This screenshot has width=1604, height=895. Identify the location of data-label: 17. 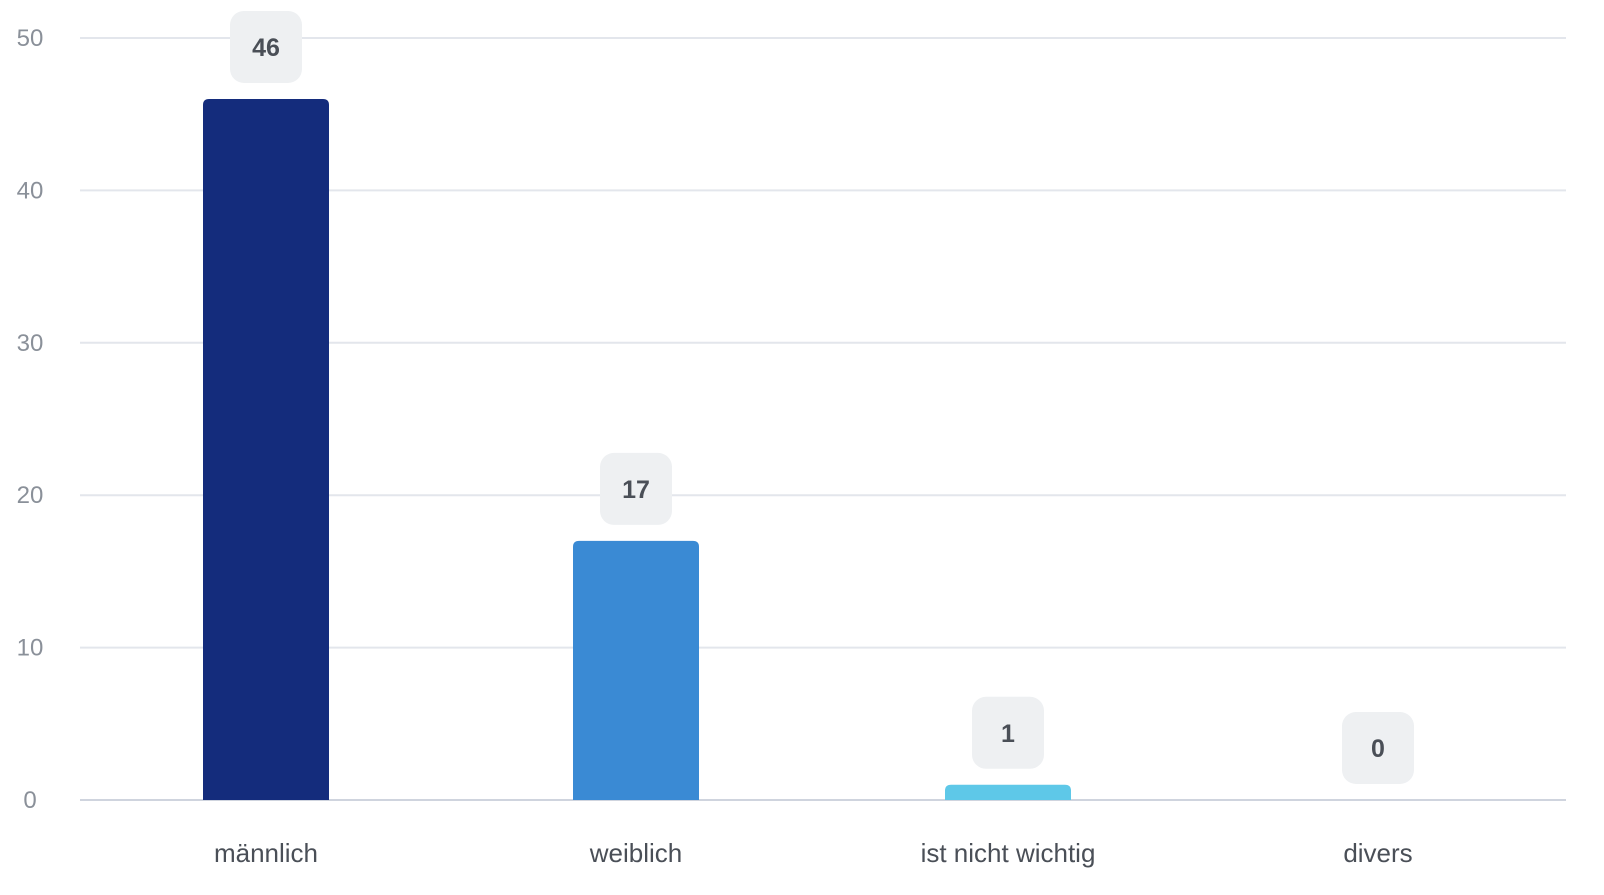
(636, 490).